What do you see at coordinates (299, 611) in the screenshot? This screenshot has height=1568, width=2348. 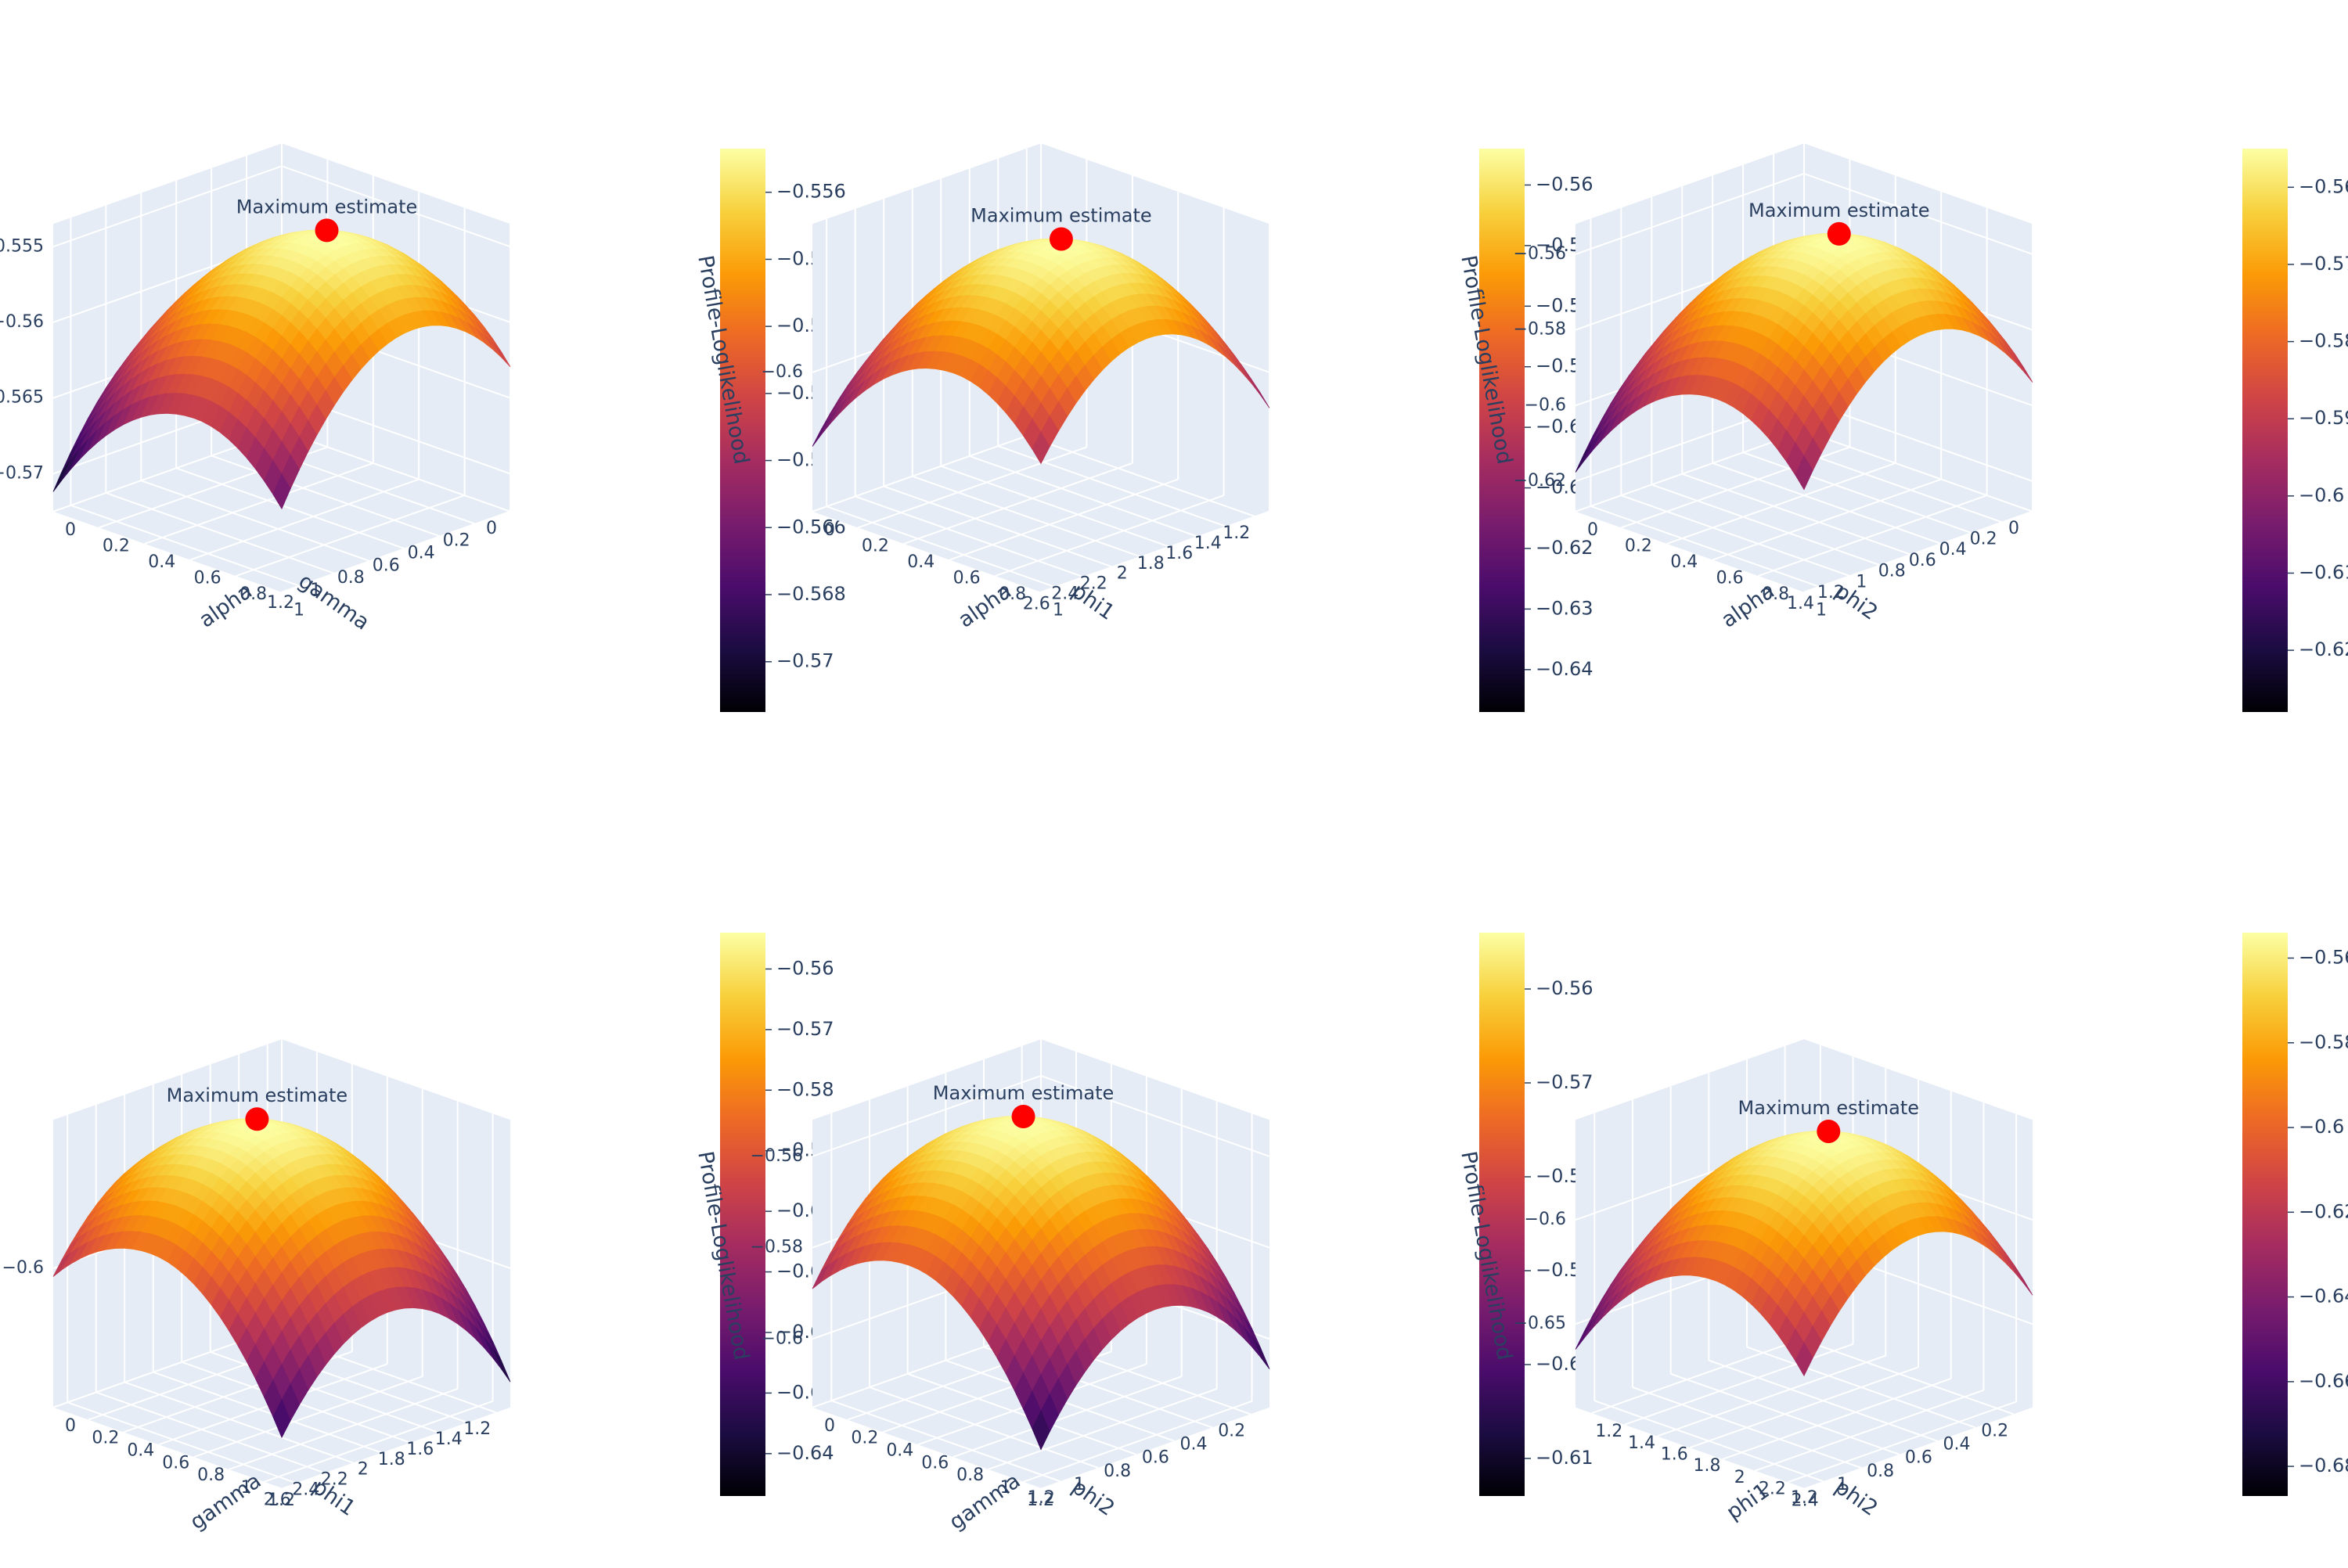 I see `x-tick-label: 1` at bounding box center [299, 611].